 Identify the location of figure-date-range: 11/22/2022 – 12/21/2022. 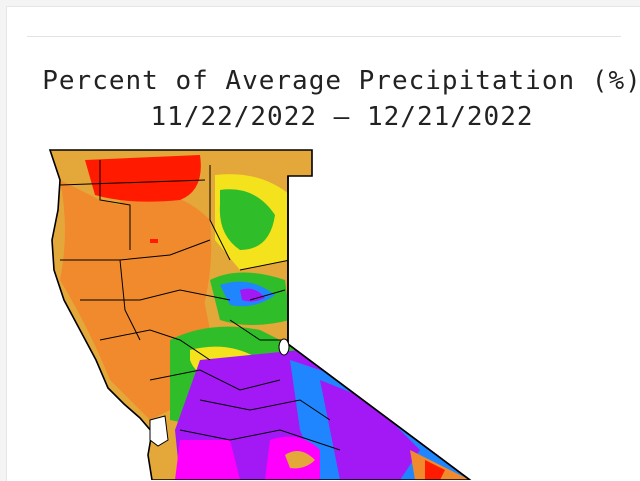
(342, 117).